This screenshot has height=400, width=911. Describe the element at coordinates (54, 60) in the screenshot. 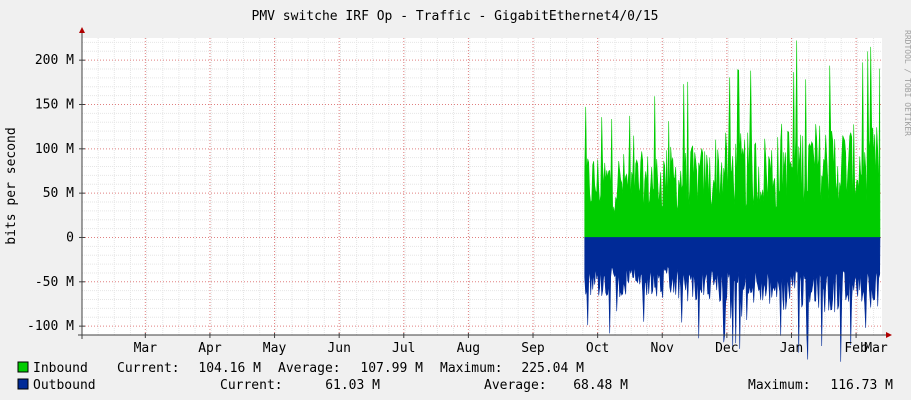

I see `y-tick-label: 200 M` at that location.